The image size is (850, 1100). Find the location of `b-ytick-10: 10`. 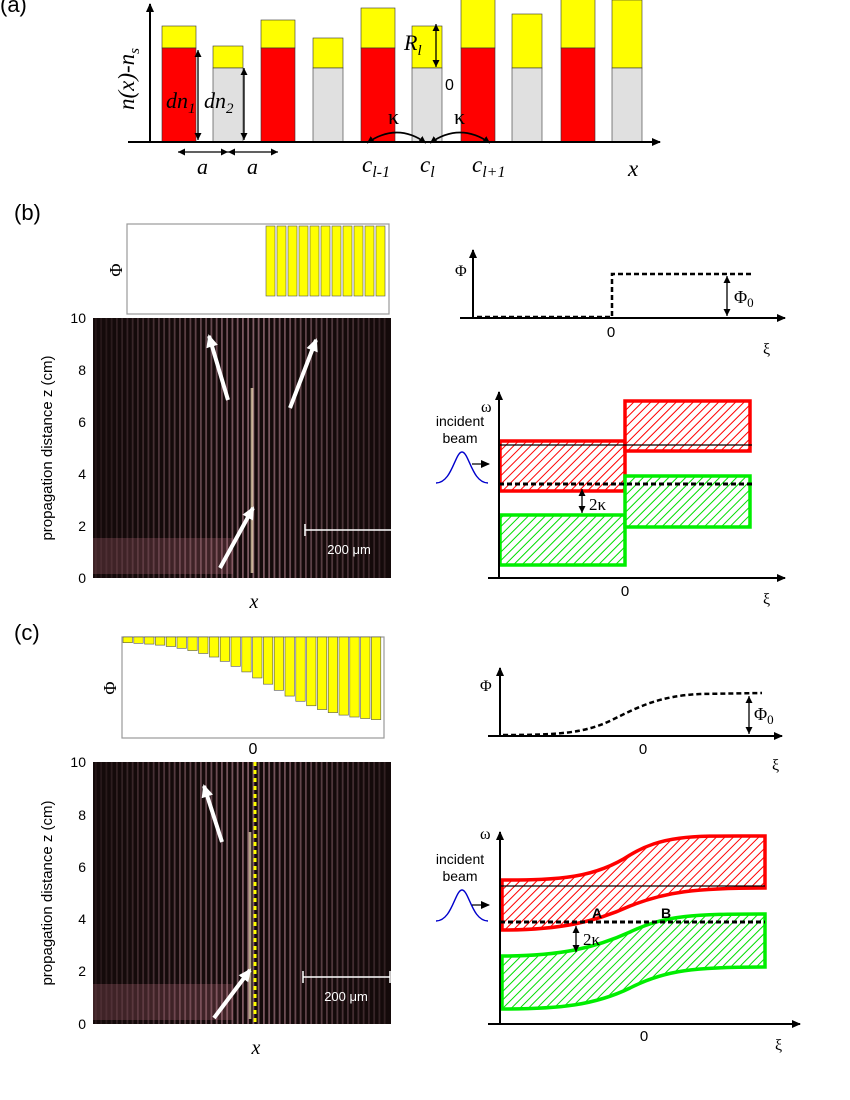

b-ytick-10: 10 is located at coordinates (78, 318).